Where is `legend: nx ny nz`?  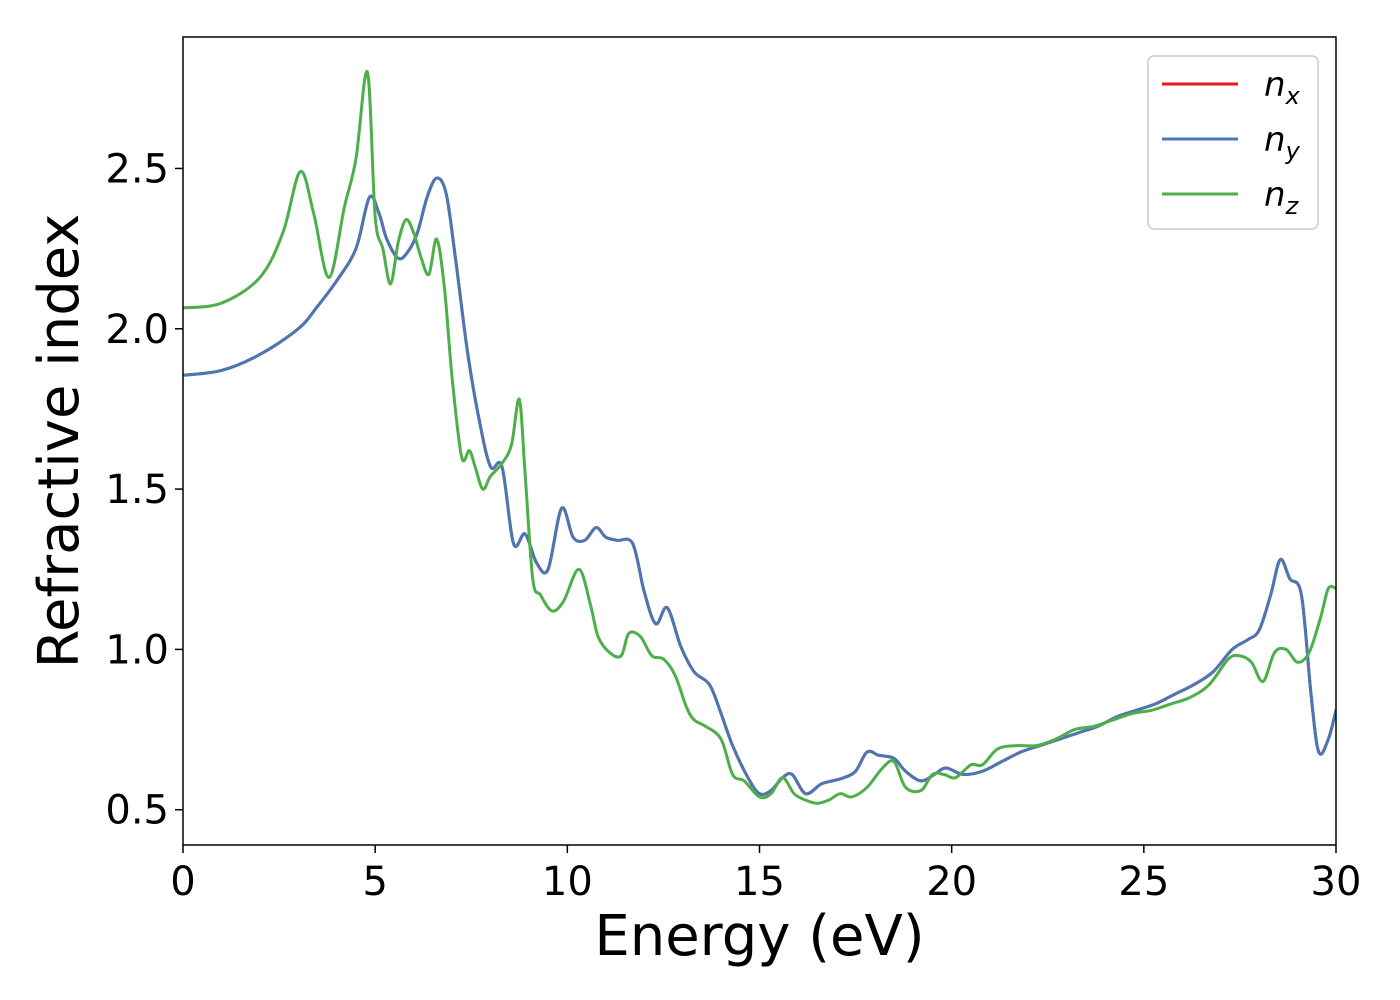 legend: nx ny nz is located at coordinates (1233, 142).